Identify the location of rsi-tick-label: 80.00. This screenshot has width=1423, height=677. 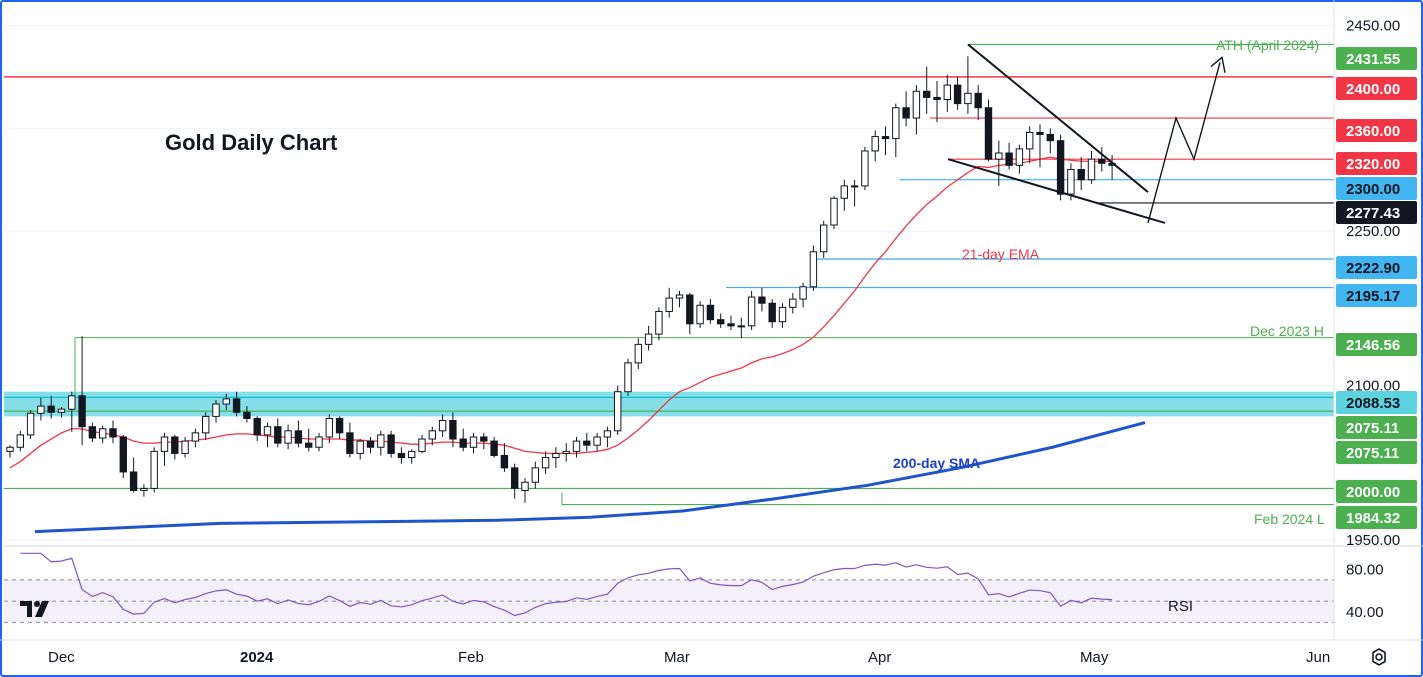
(1365, 569).